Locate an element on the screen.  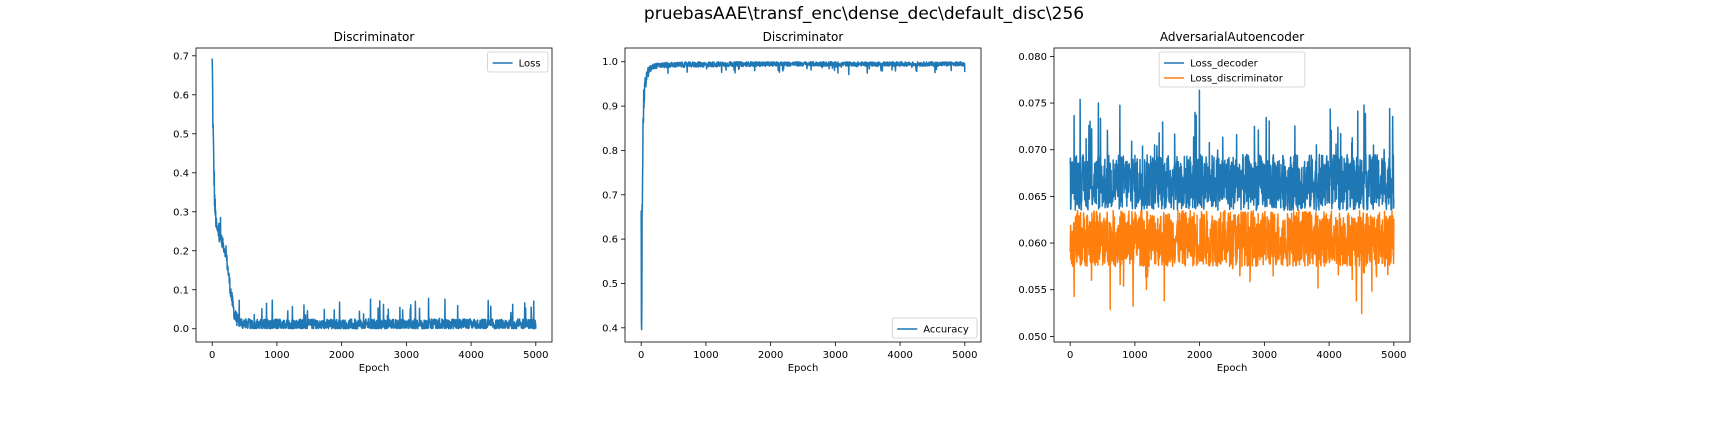
series-line-loss is located at coordinates (374, 194).